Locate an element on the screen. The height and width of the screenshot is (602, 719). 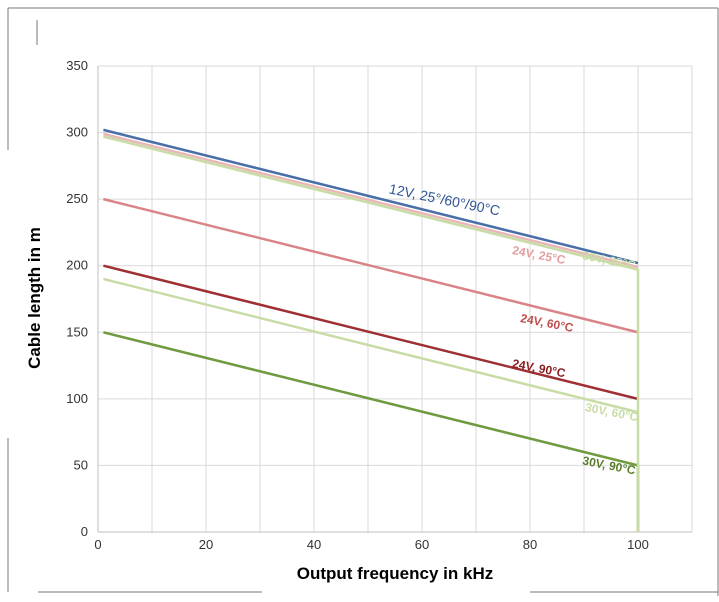
x-tick-label: 20 is located at coordinates (206, 544).